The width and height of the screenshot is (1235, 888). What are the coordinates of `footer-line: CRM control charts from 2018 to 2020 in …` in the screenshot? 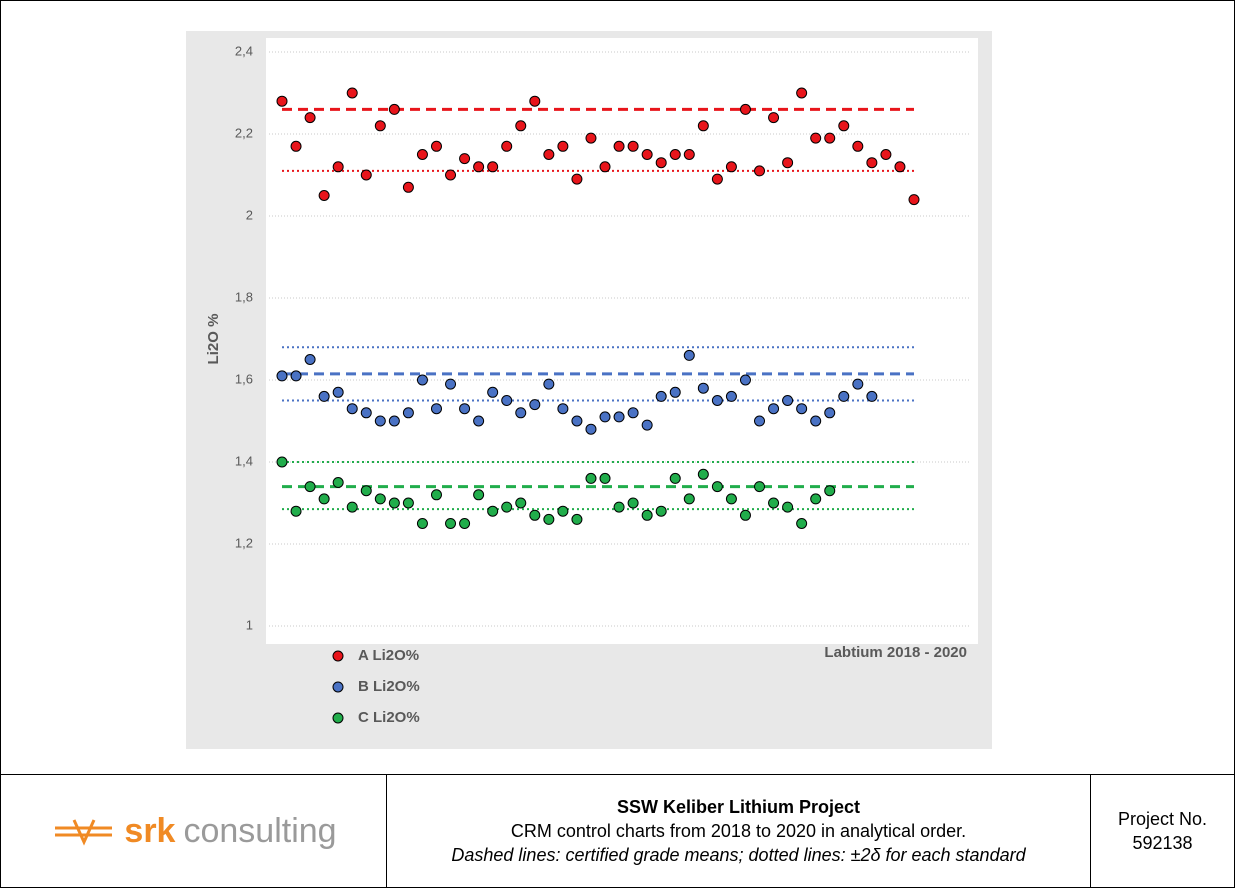 It's located at (738, 831).